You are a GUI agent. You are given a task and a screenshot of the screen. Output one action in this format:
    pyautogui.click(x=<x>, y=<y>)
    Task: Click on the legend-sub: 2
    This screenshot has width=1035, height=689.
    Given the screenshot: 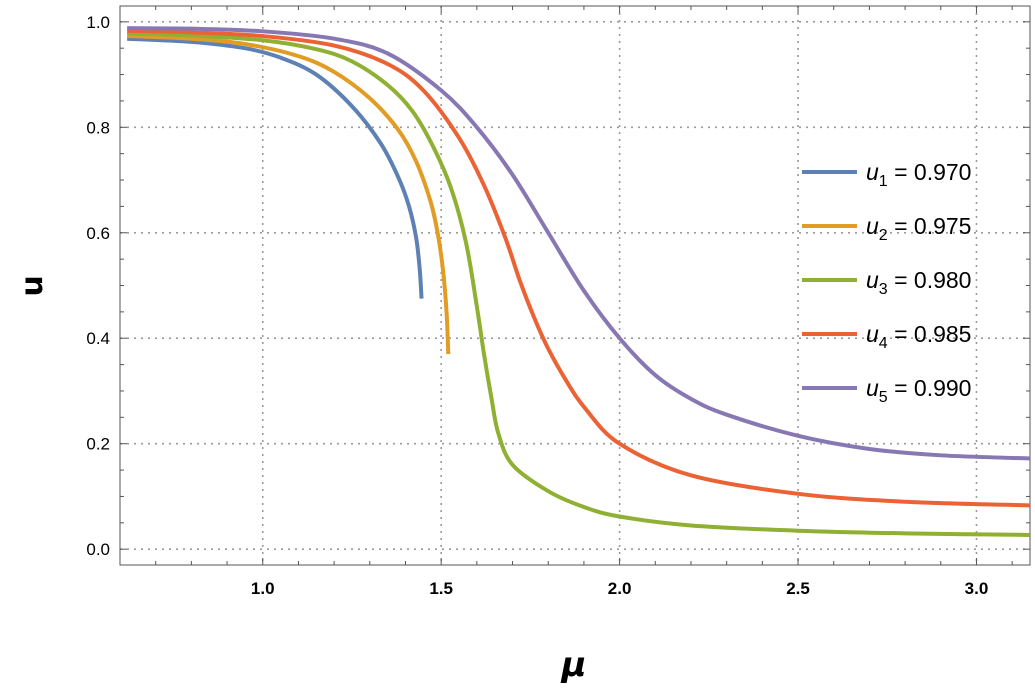 What is the action you would take?
    pyautogui.click(x=883, y=235)
    